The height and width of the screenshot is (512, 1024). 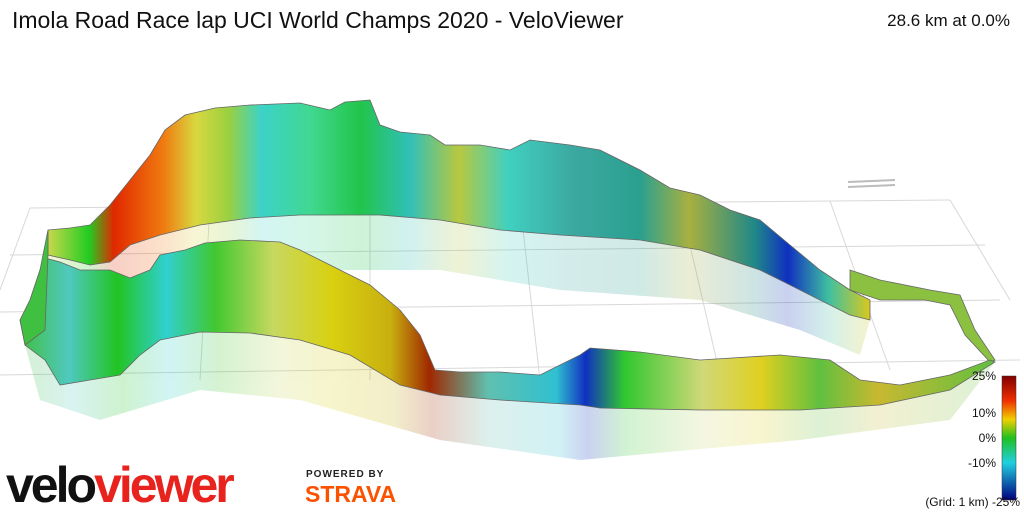 I want to click on route-left-edge, so click(x=34, y=287).